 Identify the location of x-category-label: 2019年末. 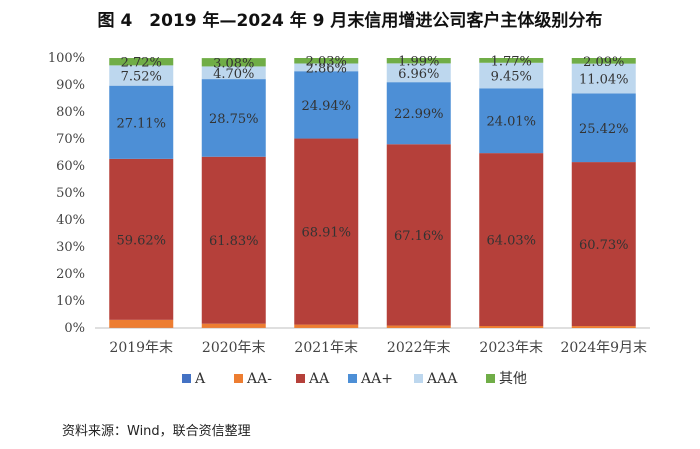
(141, 348).